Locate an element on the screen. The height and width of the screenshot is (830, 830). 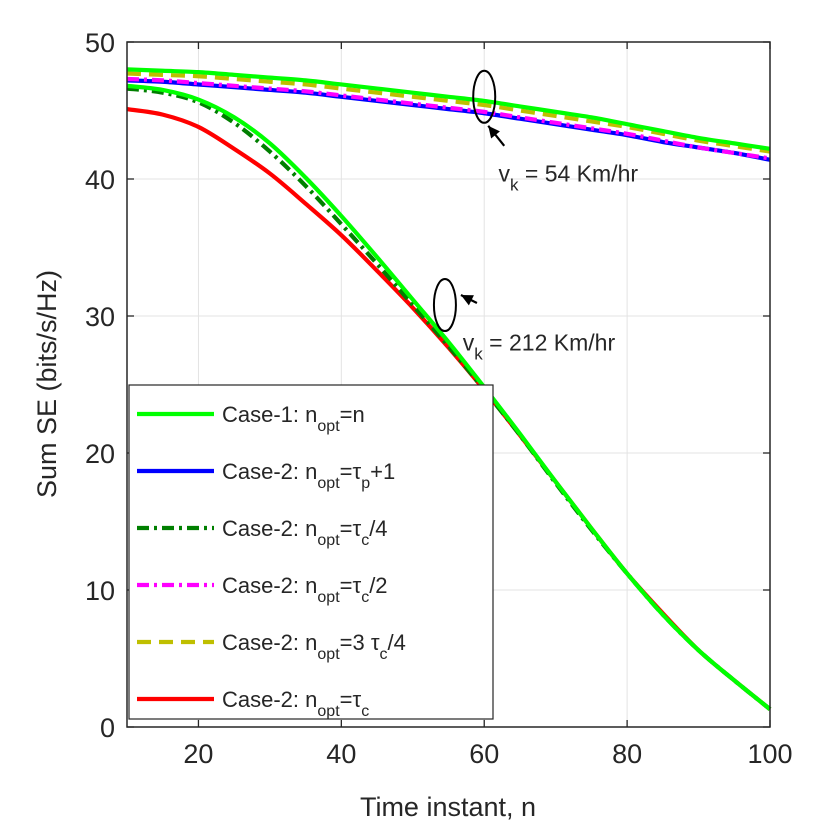
legend-prefix: Case-1: n is located at coordinates (269, 414).